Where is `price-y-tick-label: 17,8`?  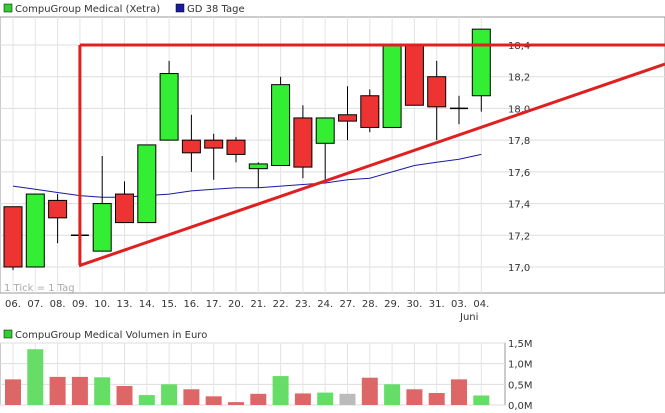
price-y-tick-label: 17,8 is located at coordinates (519, 141).